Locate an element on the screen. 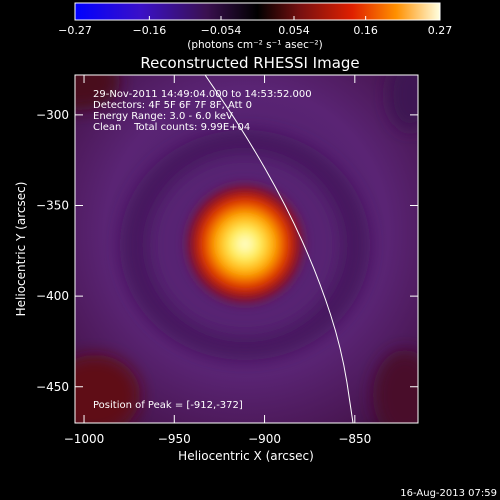 This screenshot has height=500, width=500. colorbar-units-label: (photons cm⁻² s⁻¹ asec⁻²) is located at coordinates (254, 45).